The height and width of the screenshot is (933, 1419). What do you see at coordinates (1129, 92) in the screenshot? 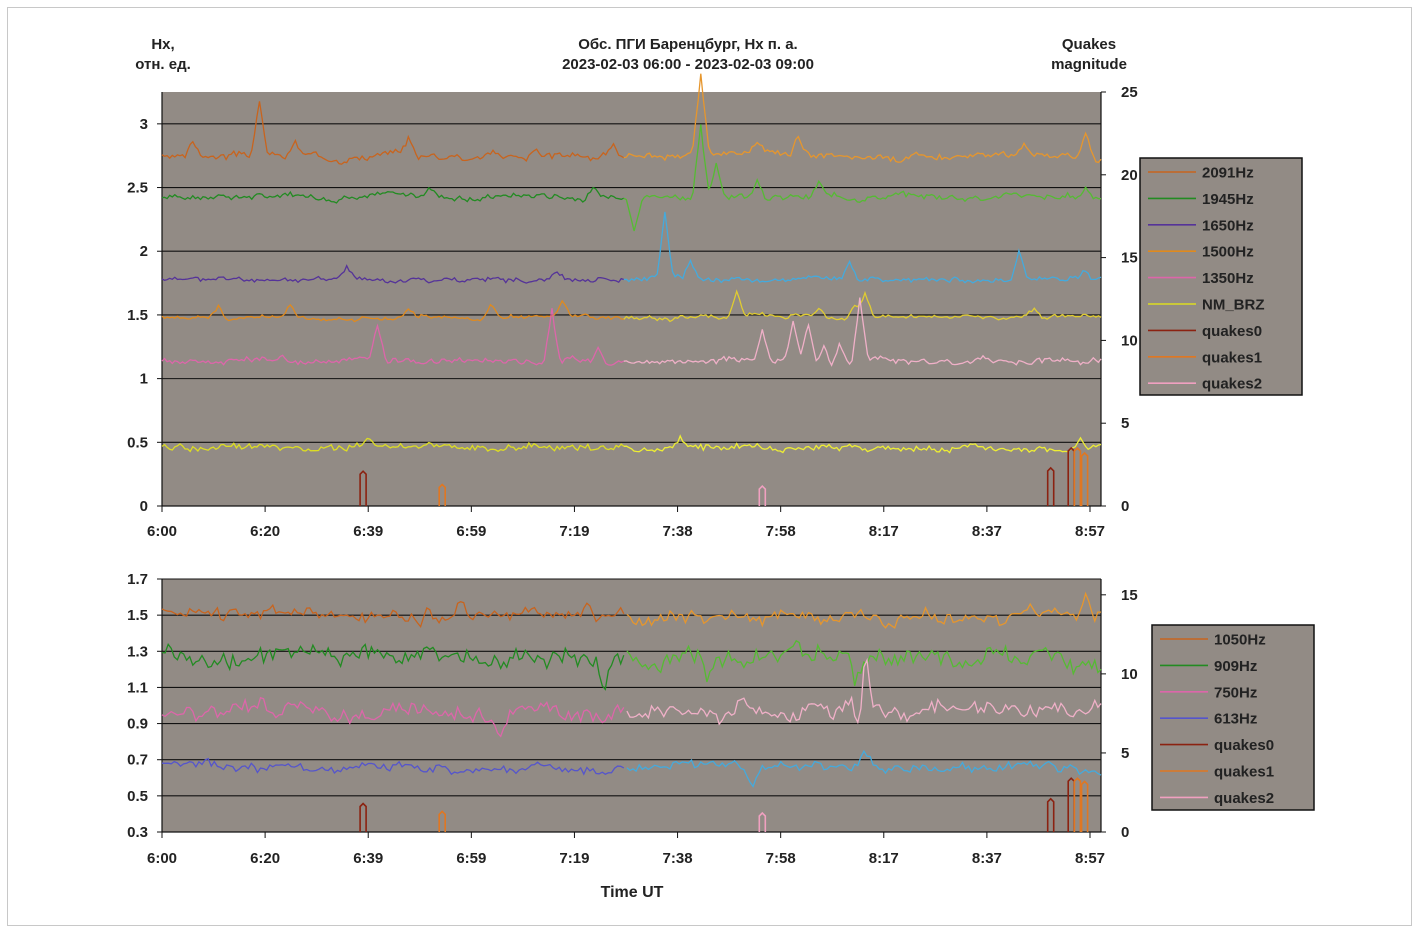
I see `y2-tick-label: 25` at bounding box center [1129, 92].